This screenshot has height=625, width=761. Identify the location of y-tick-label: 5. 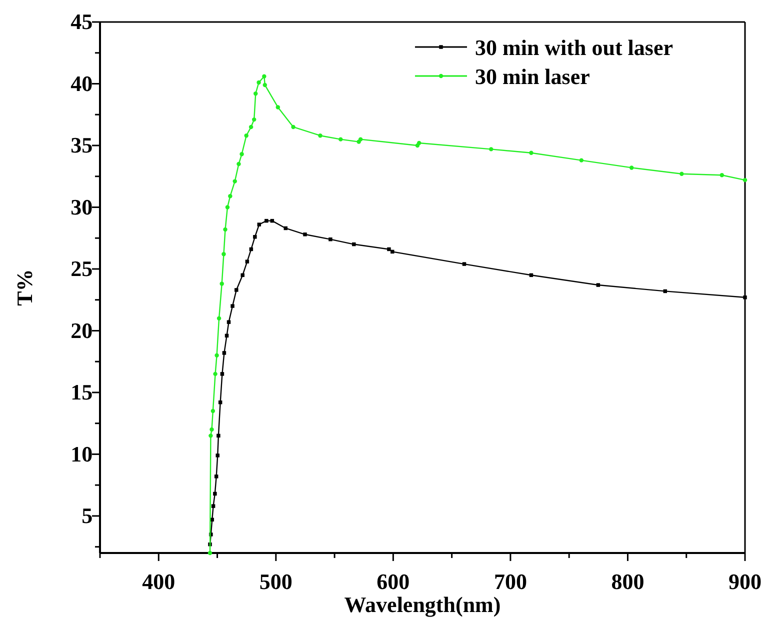
(87, 515).